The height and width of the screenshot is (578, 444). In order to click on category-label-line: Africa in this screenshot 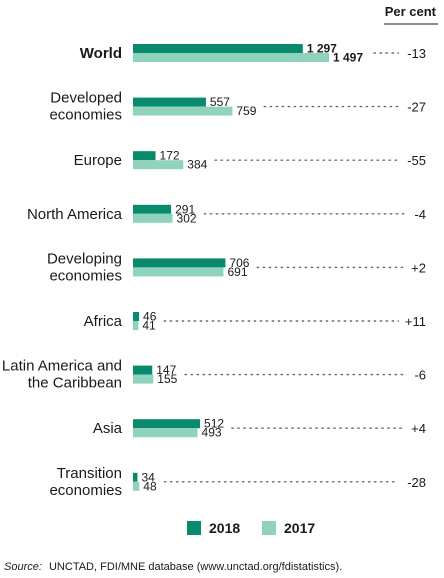, I will do `click(103, 321)`.